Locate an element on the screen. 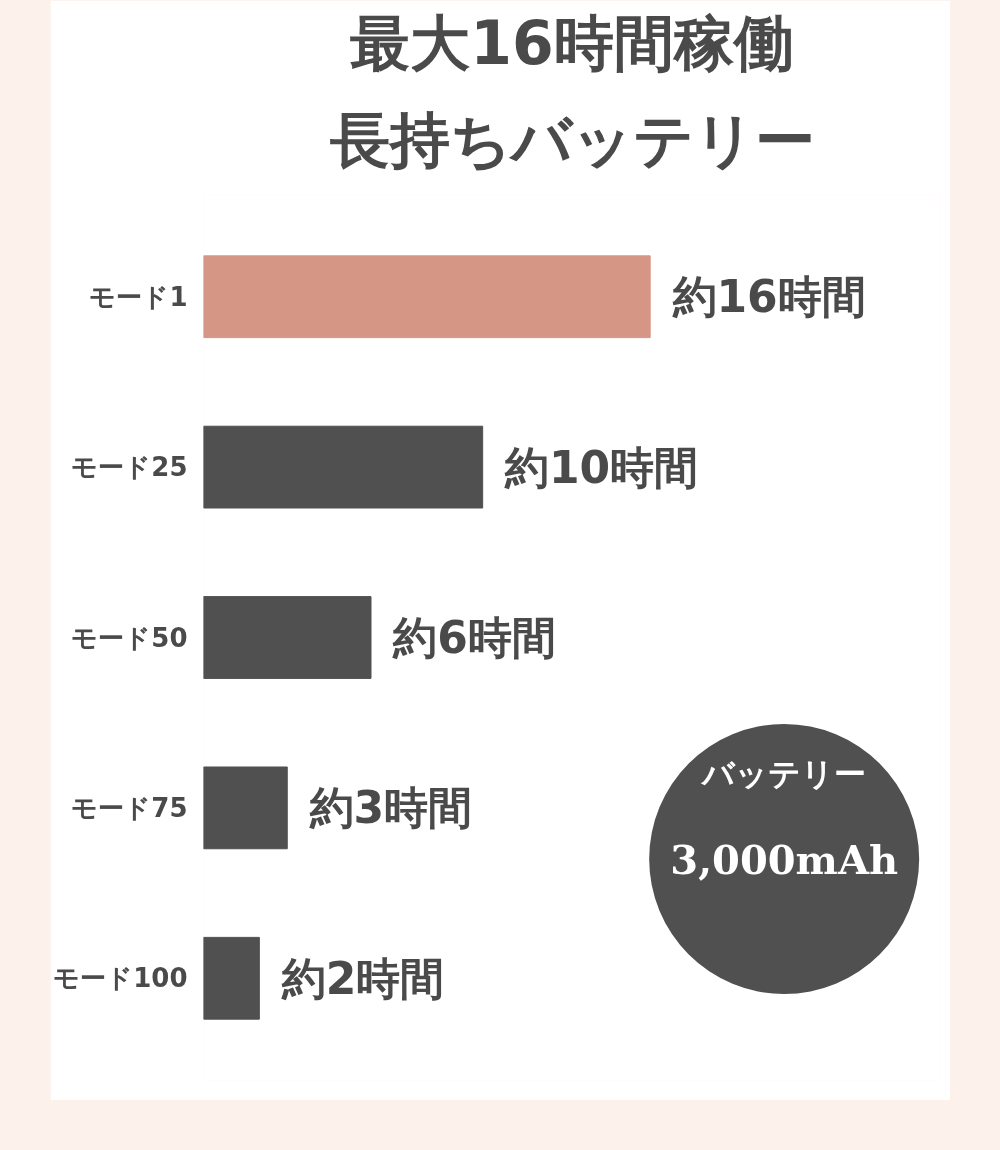 The image size is (1000, 1150). y-tick-label: モード100 is located at coordinates (120, 978).